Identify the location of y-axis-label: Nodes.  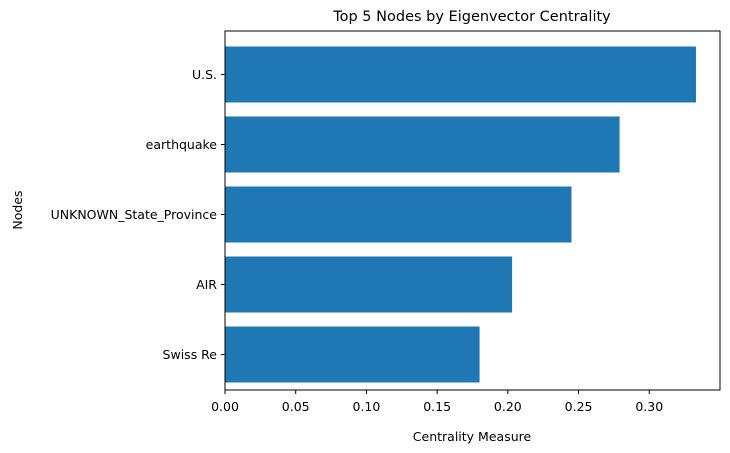
(17, 209).